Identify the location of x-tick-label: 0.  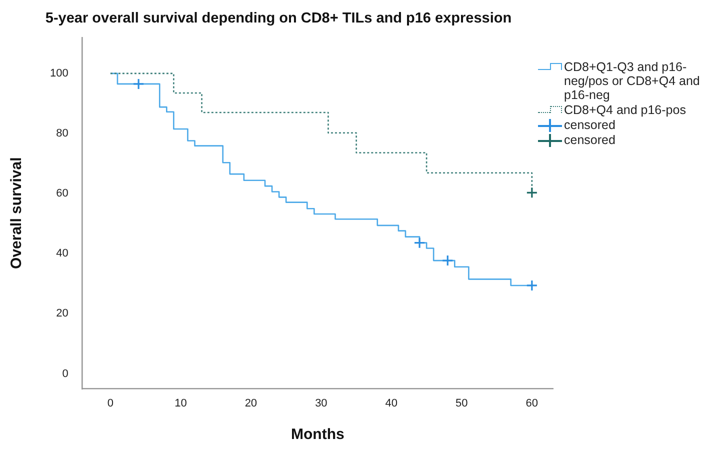
(110, 403).